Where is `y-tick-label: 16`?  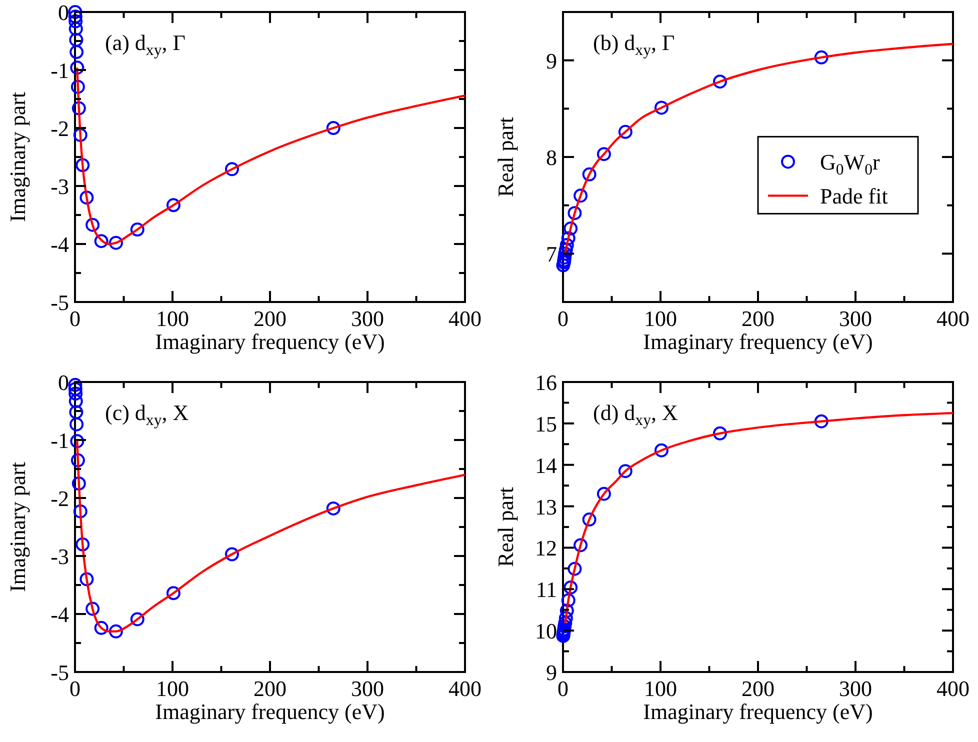 y-tick-label: 16 is located at coordinates (546, 382).